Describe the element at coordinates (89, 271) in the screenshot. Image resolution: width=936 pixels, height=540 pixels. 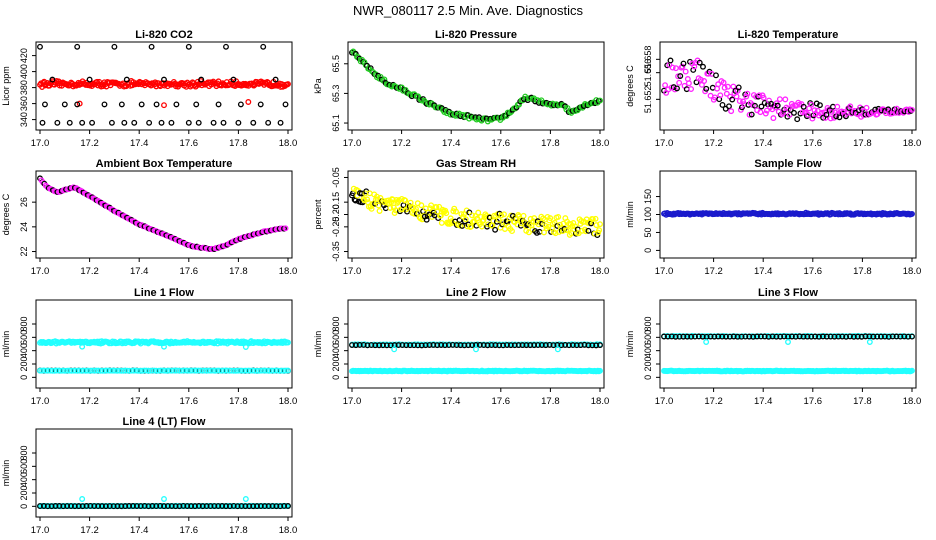
I see `x-tick-label: 17.2` at that location.